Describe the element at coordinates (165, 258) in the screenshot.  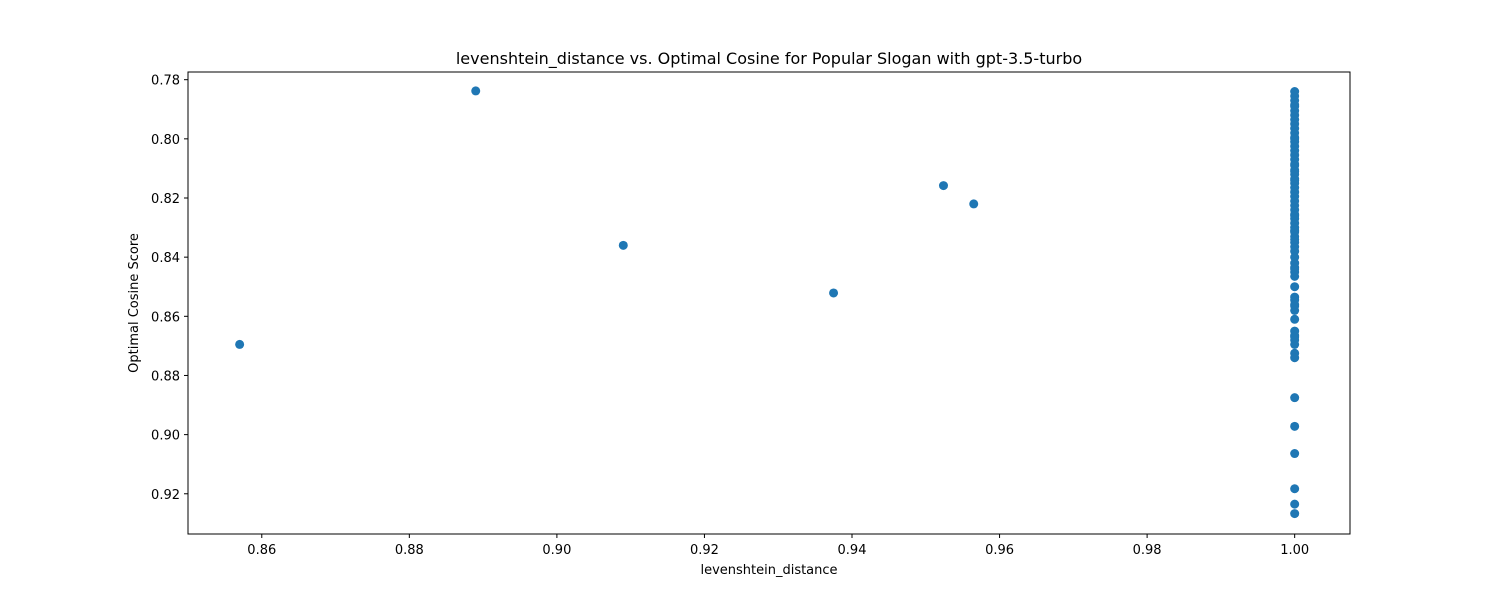
I see `y-tick-label: 0.84` at that location.